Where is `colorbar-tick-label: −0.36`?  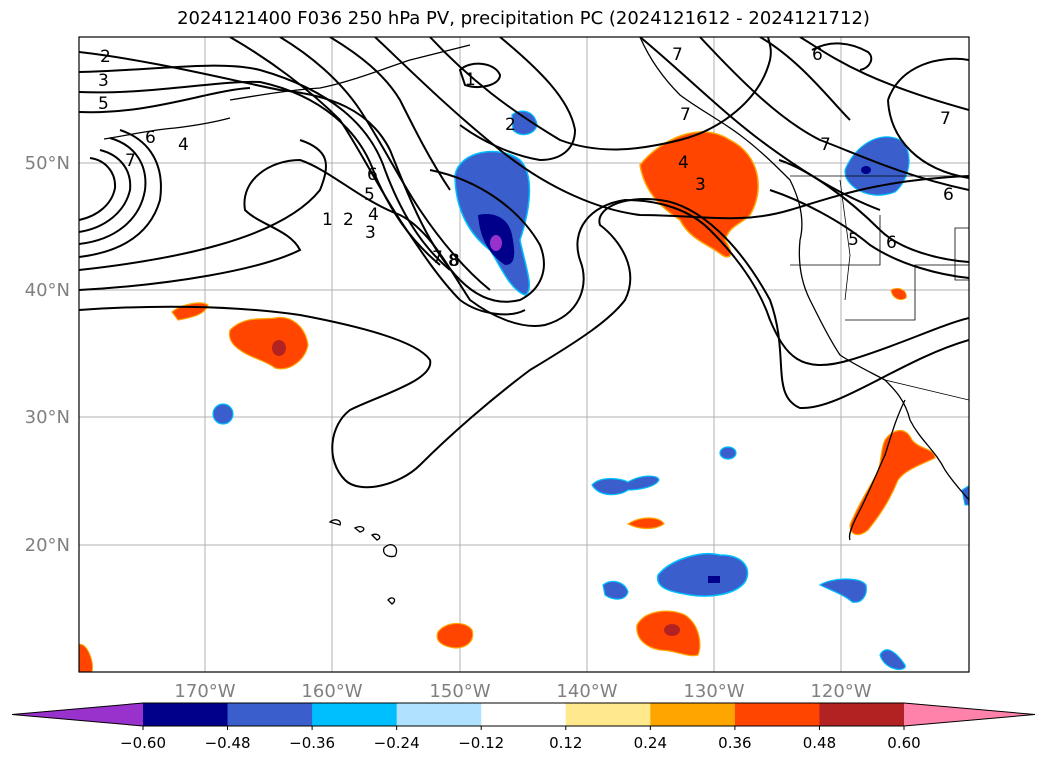
colorbar-tick-label: −0.36 is located at coordinates (312, 743).